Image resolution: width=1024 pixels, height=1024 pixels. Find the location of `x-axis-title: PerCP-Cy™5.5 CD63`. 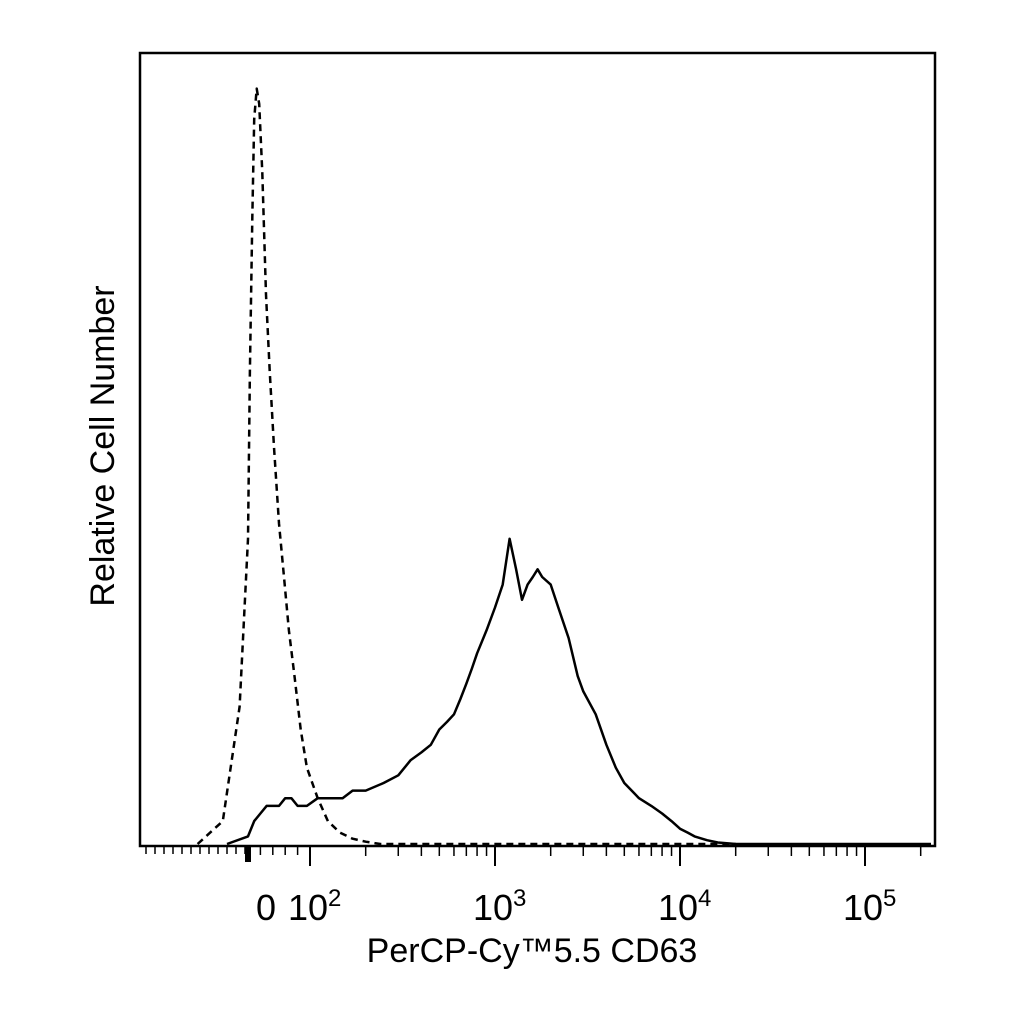

x-axis-title: PerCP-Cy™5.5 CD63 is located at coordinates (532, 951).